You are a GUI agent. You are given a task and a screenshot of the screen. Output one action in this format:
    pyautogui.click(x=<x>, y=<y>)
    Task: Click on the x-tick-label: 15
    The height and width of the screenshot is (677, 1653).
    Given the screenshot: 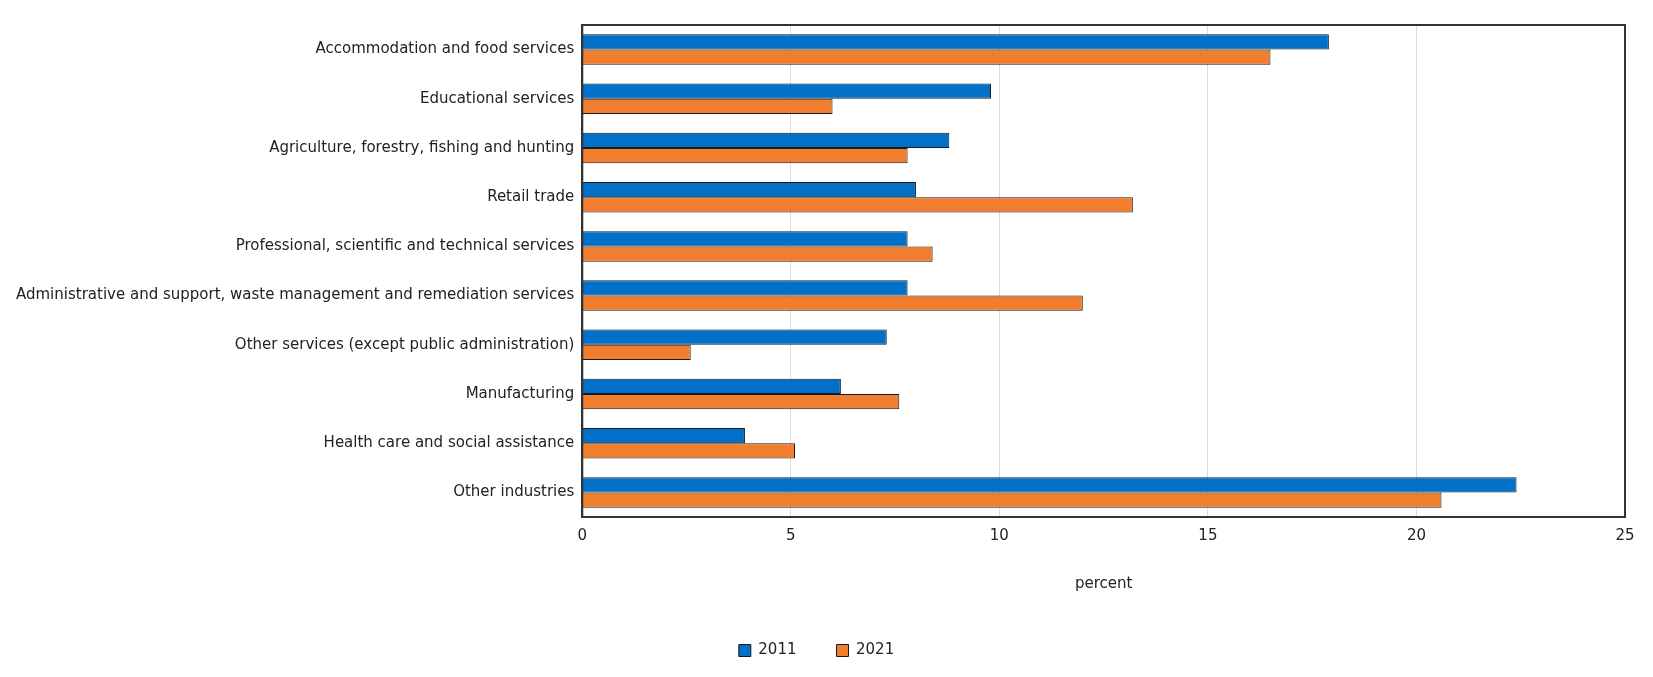 What is the action you would take?
    pyautogui.click(x=1208, y=534)
    